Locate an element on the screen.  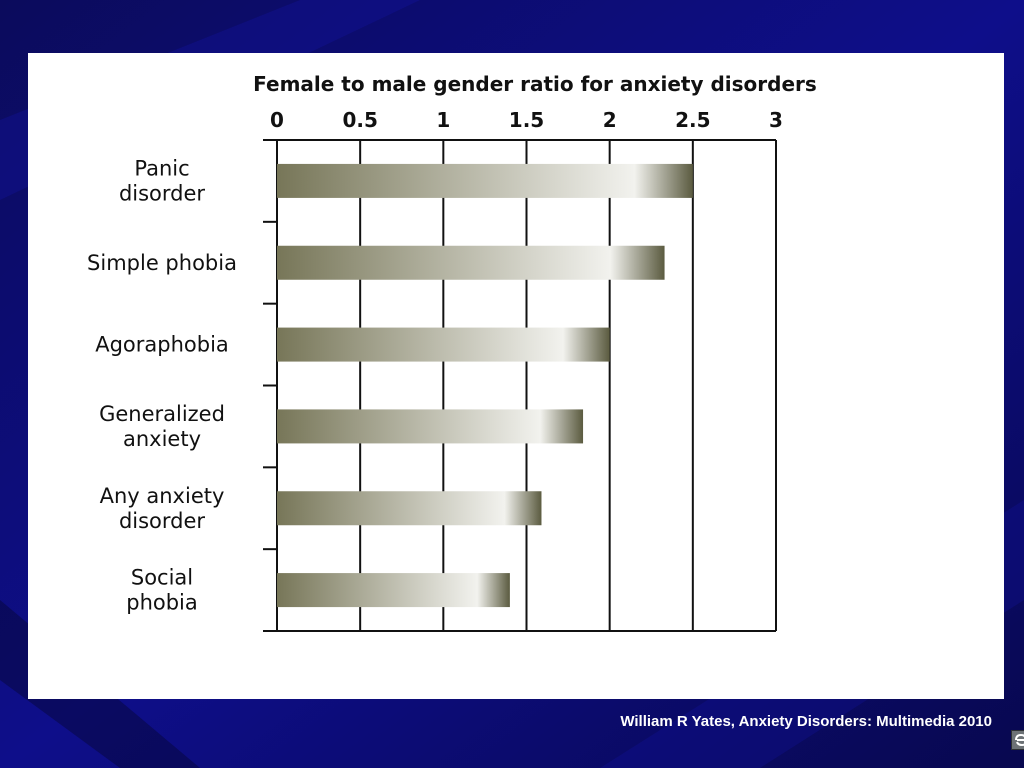
publisher-logo-icon is located at coordinates (1017, 740).